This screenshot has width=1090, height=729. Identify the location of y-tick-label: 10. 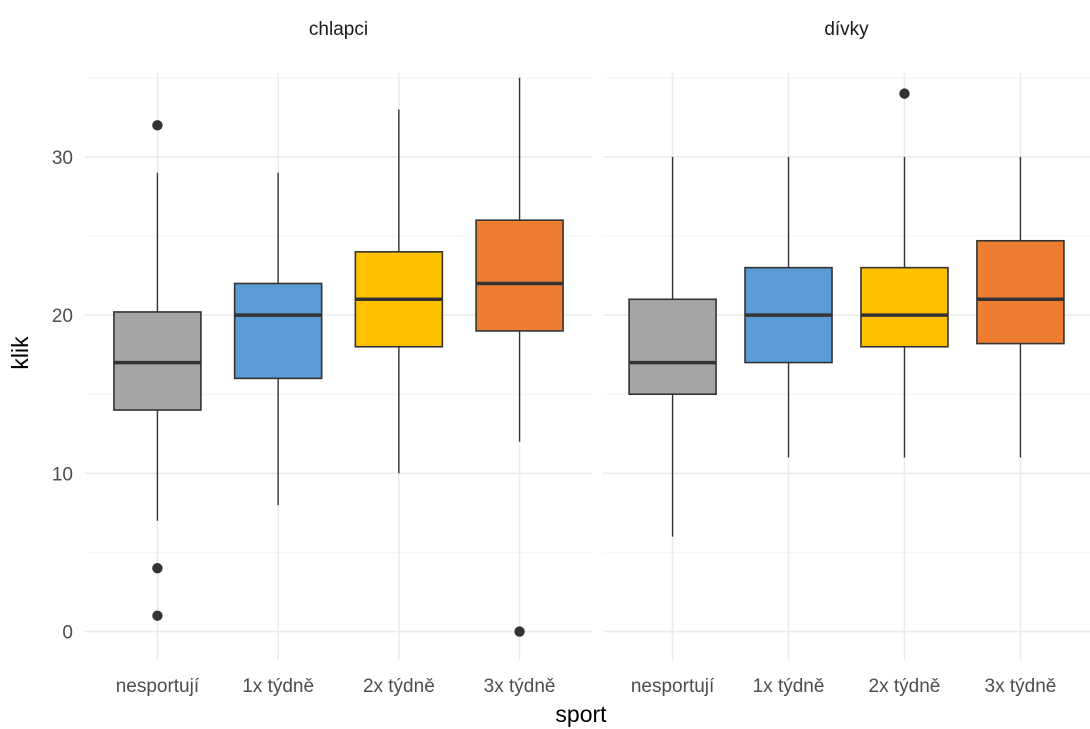
(62, 474).